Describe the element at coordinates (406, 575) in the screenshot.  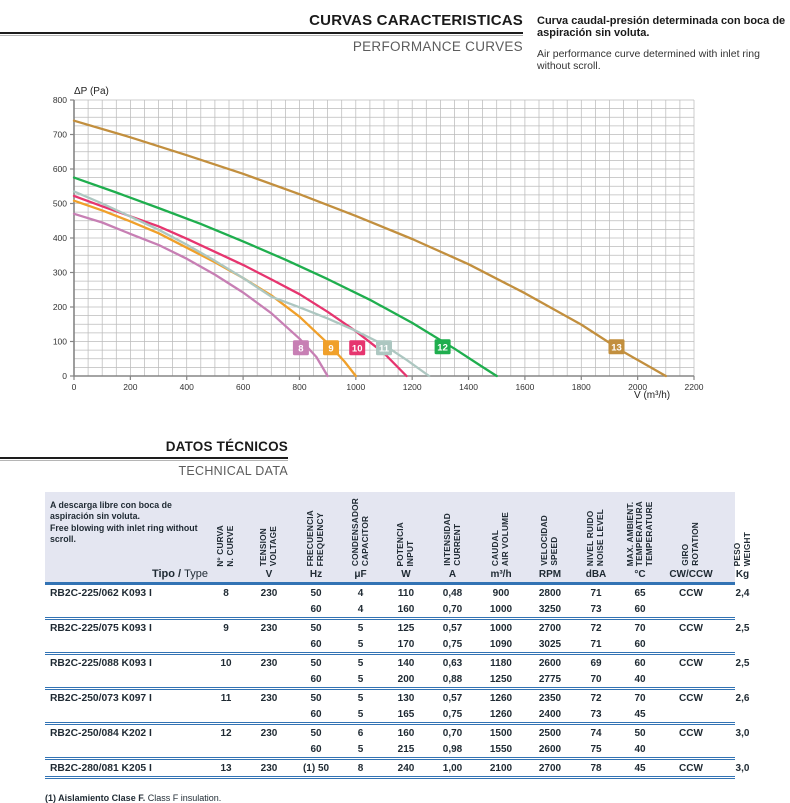
I see `column-unit: W` at that location.